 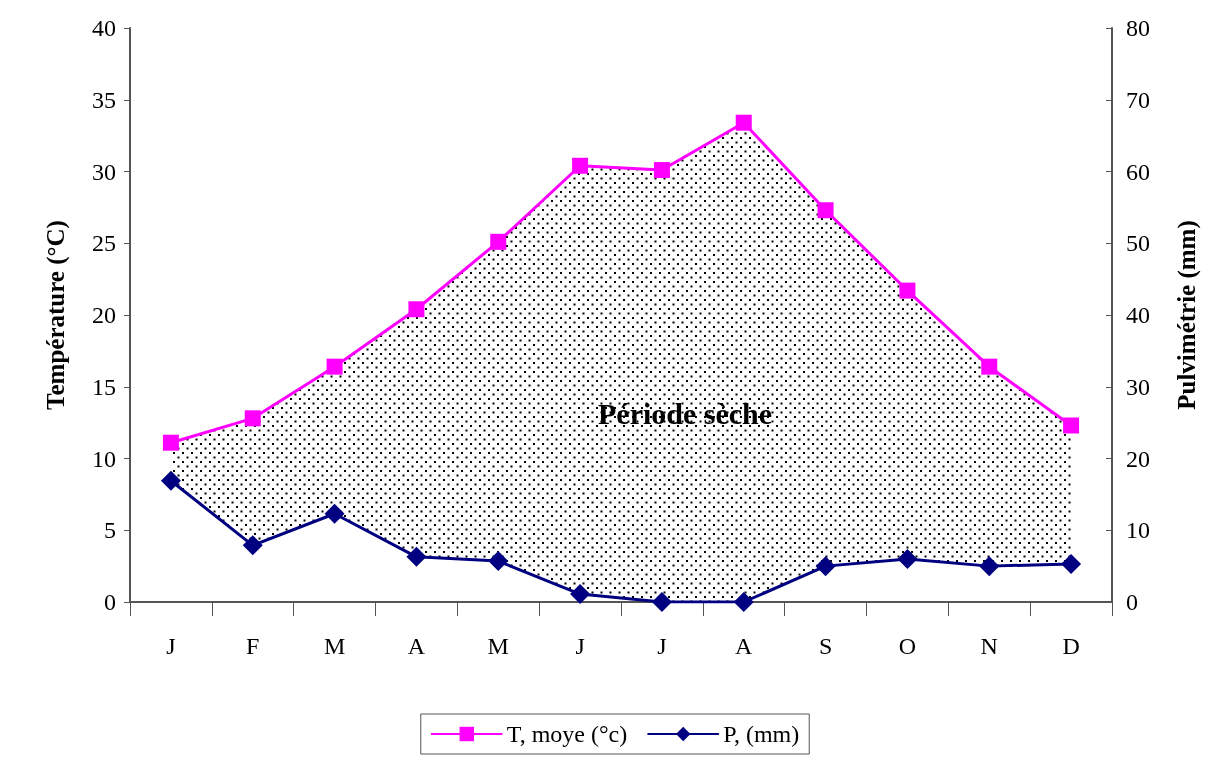 I want to click on y-tick-label: 20, so click(x=104, y=315).